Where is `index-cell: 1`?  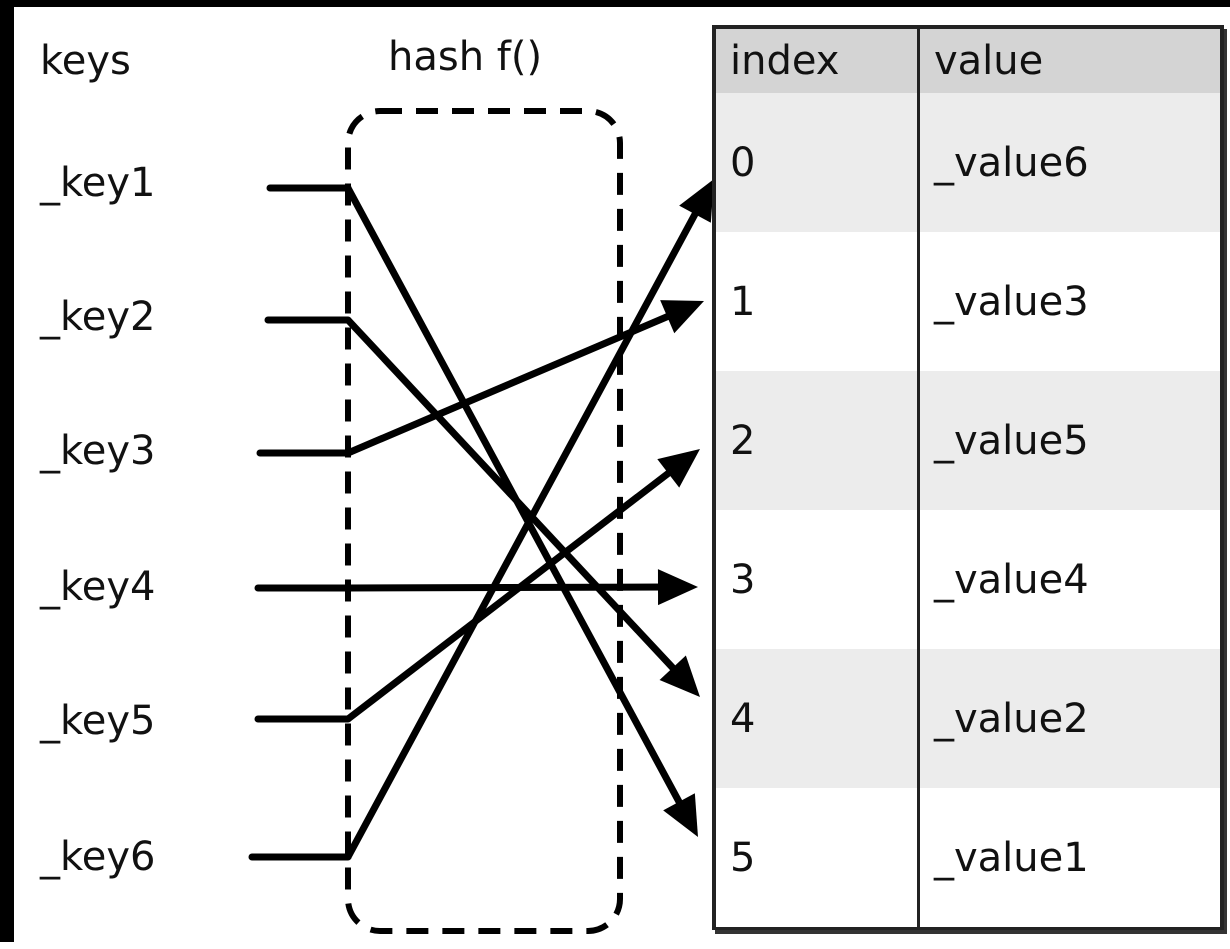 index-cell: 1 is located at coordinates (818, 301).